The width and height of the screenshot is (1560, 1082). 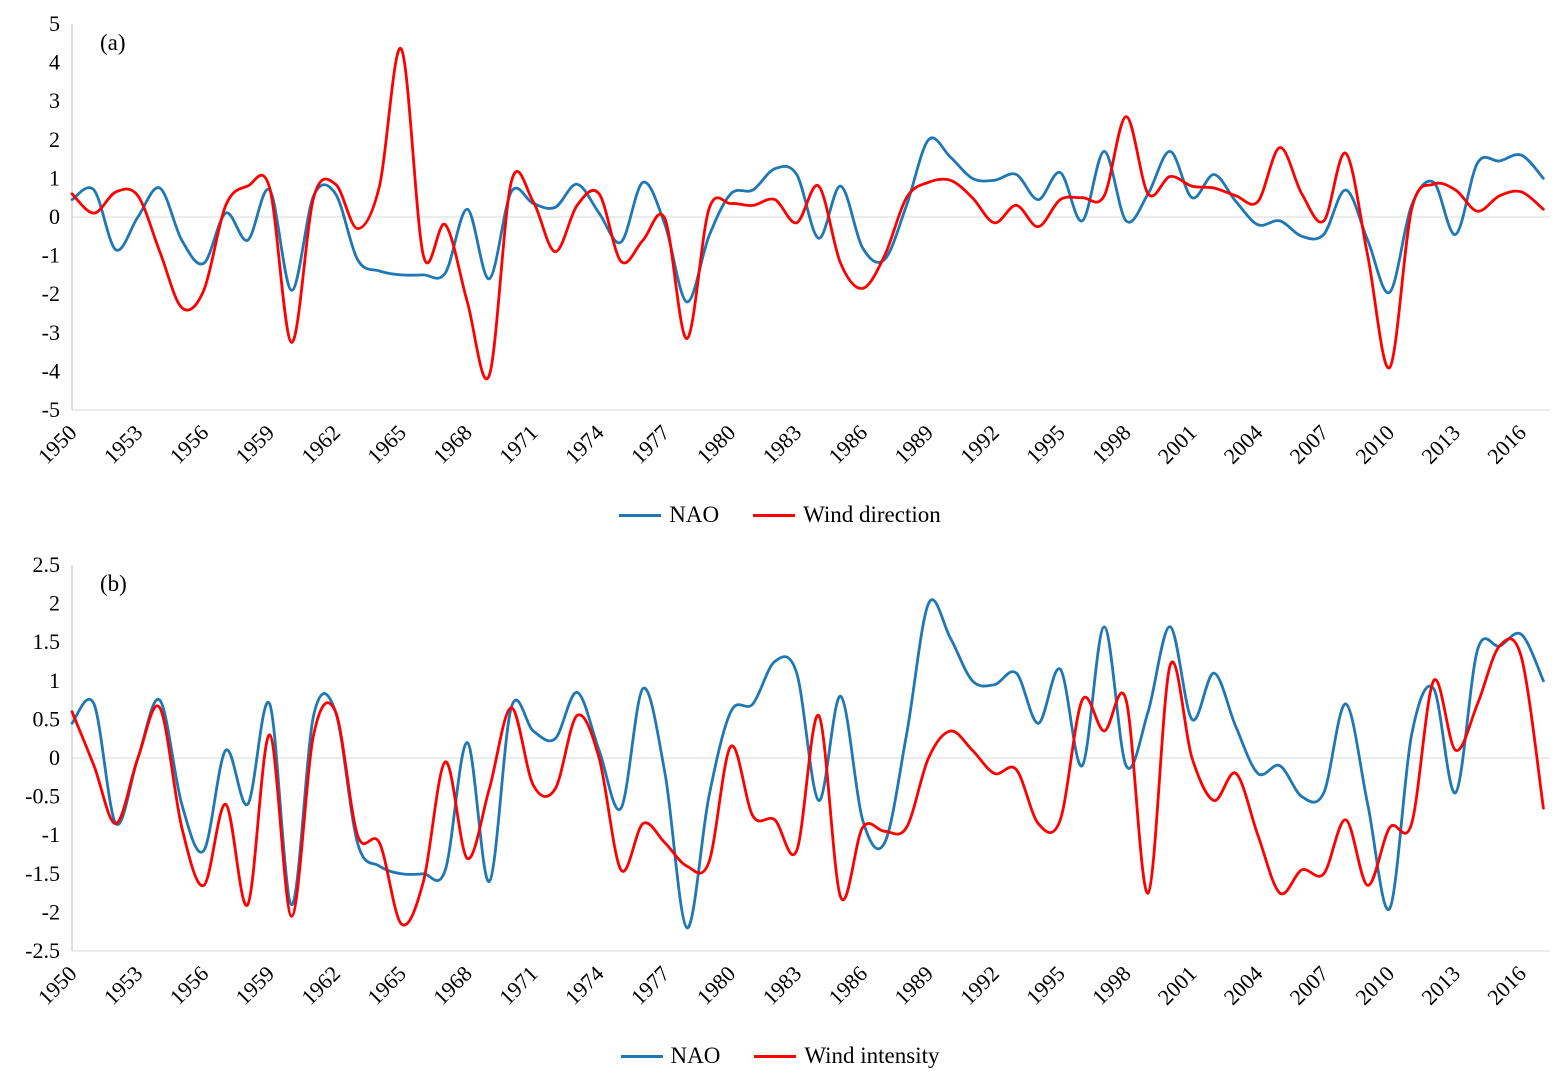 What do you see at coordinates (872, 1055) in the screenshot?
I see `legend-label-wind-intensity: Wind intensity` at bounding box center [872, 1055].